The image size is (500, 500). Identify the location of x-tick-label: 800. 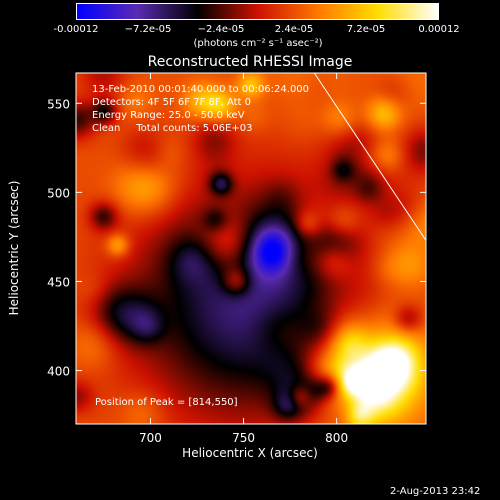
(336, 438).